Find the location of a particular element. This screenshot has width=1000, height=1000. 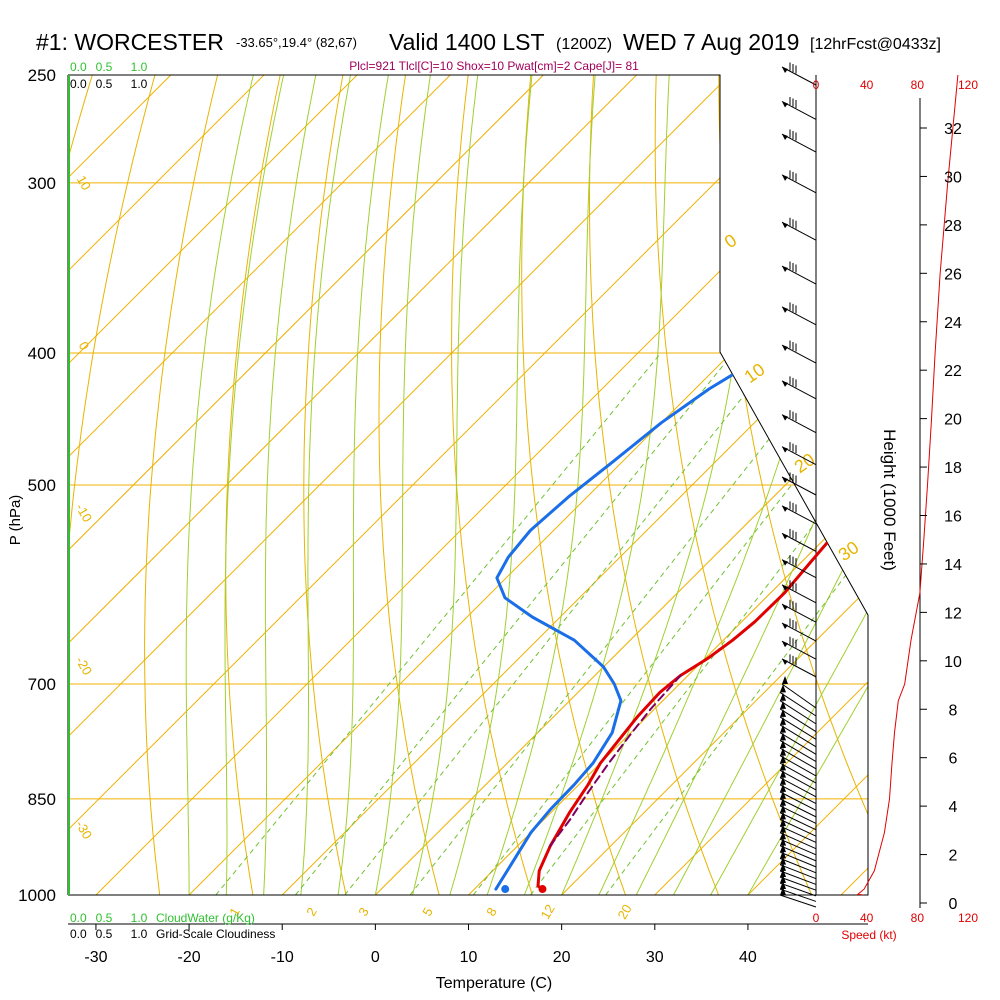

dry-adiabat-label: 10 is located at coordinates (84, 183).